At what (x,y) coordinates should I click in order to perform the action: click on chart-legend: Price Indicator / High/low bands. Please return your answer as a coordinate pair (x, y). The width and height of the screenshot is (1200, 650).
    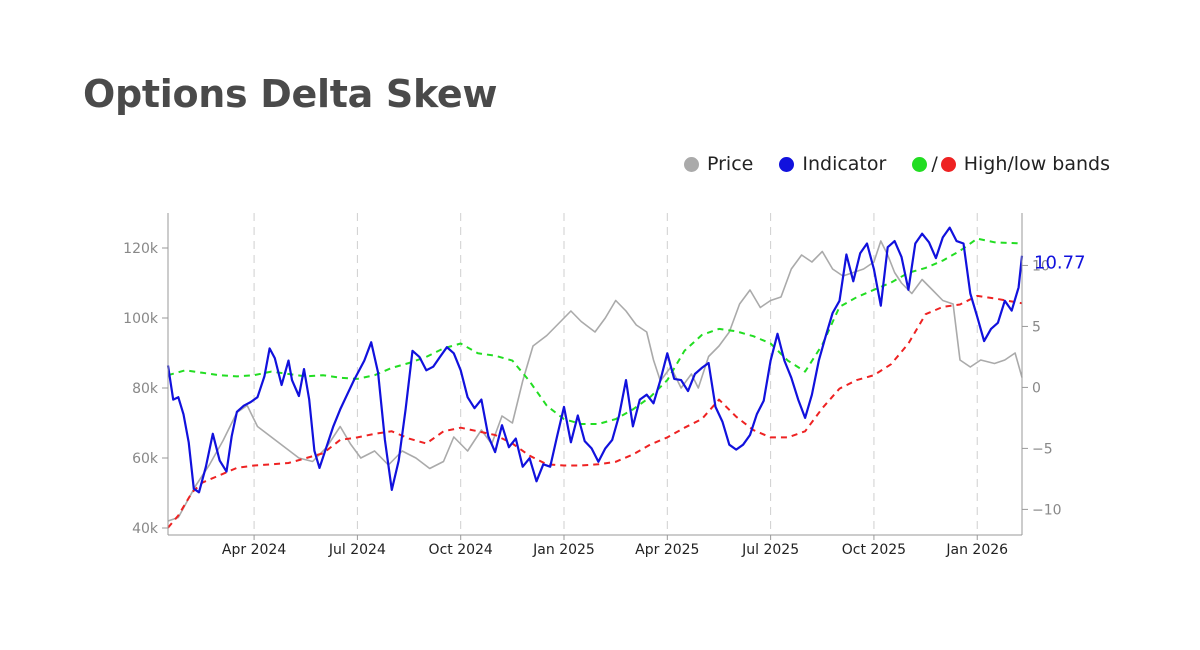
    Looking at the image, I should click on (884, 164).